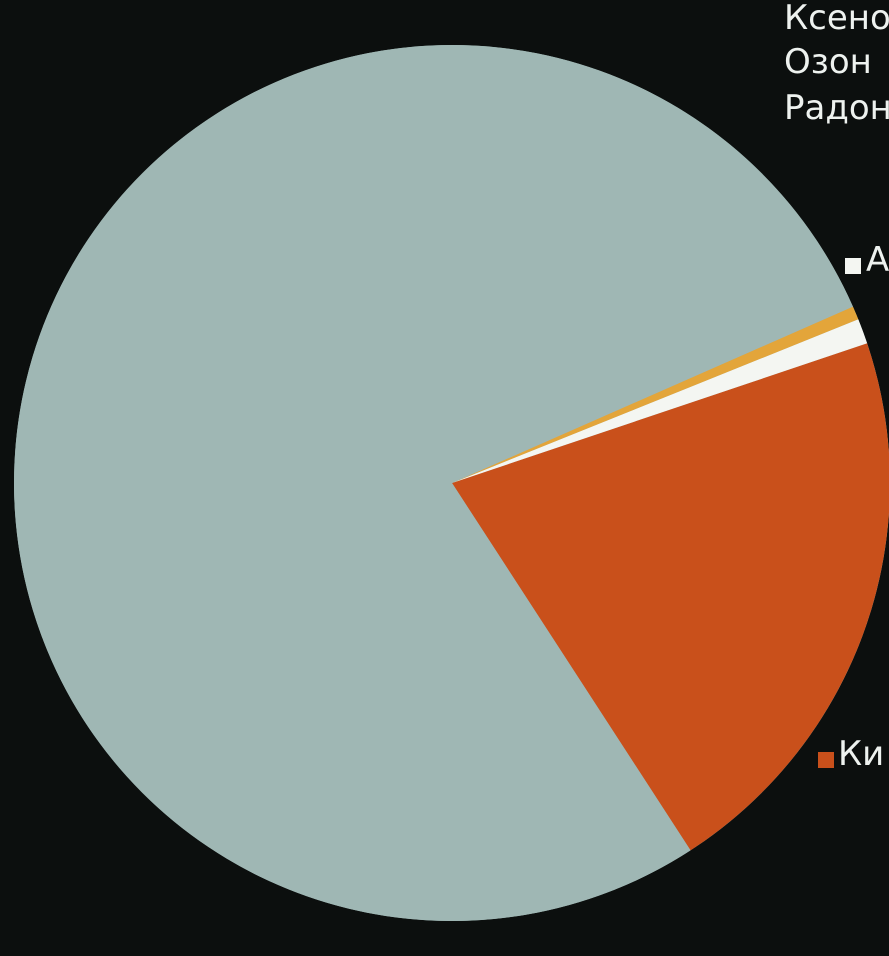 The height and width of the screenshot is (956, 889). What do you see at coordinates (836, 19) in the screenshot?
I see `legend-label-xenon: Ксено` at bounding box center [836, 19].